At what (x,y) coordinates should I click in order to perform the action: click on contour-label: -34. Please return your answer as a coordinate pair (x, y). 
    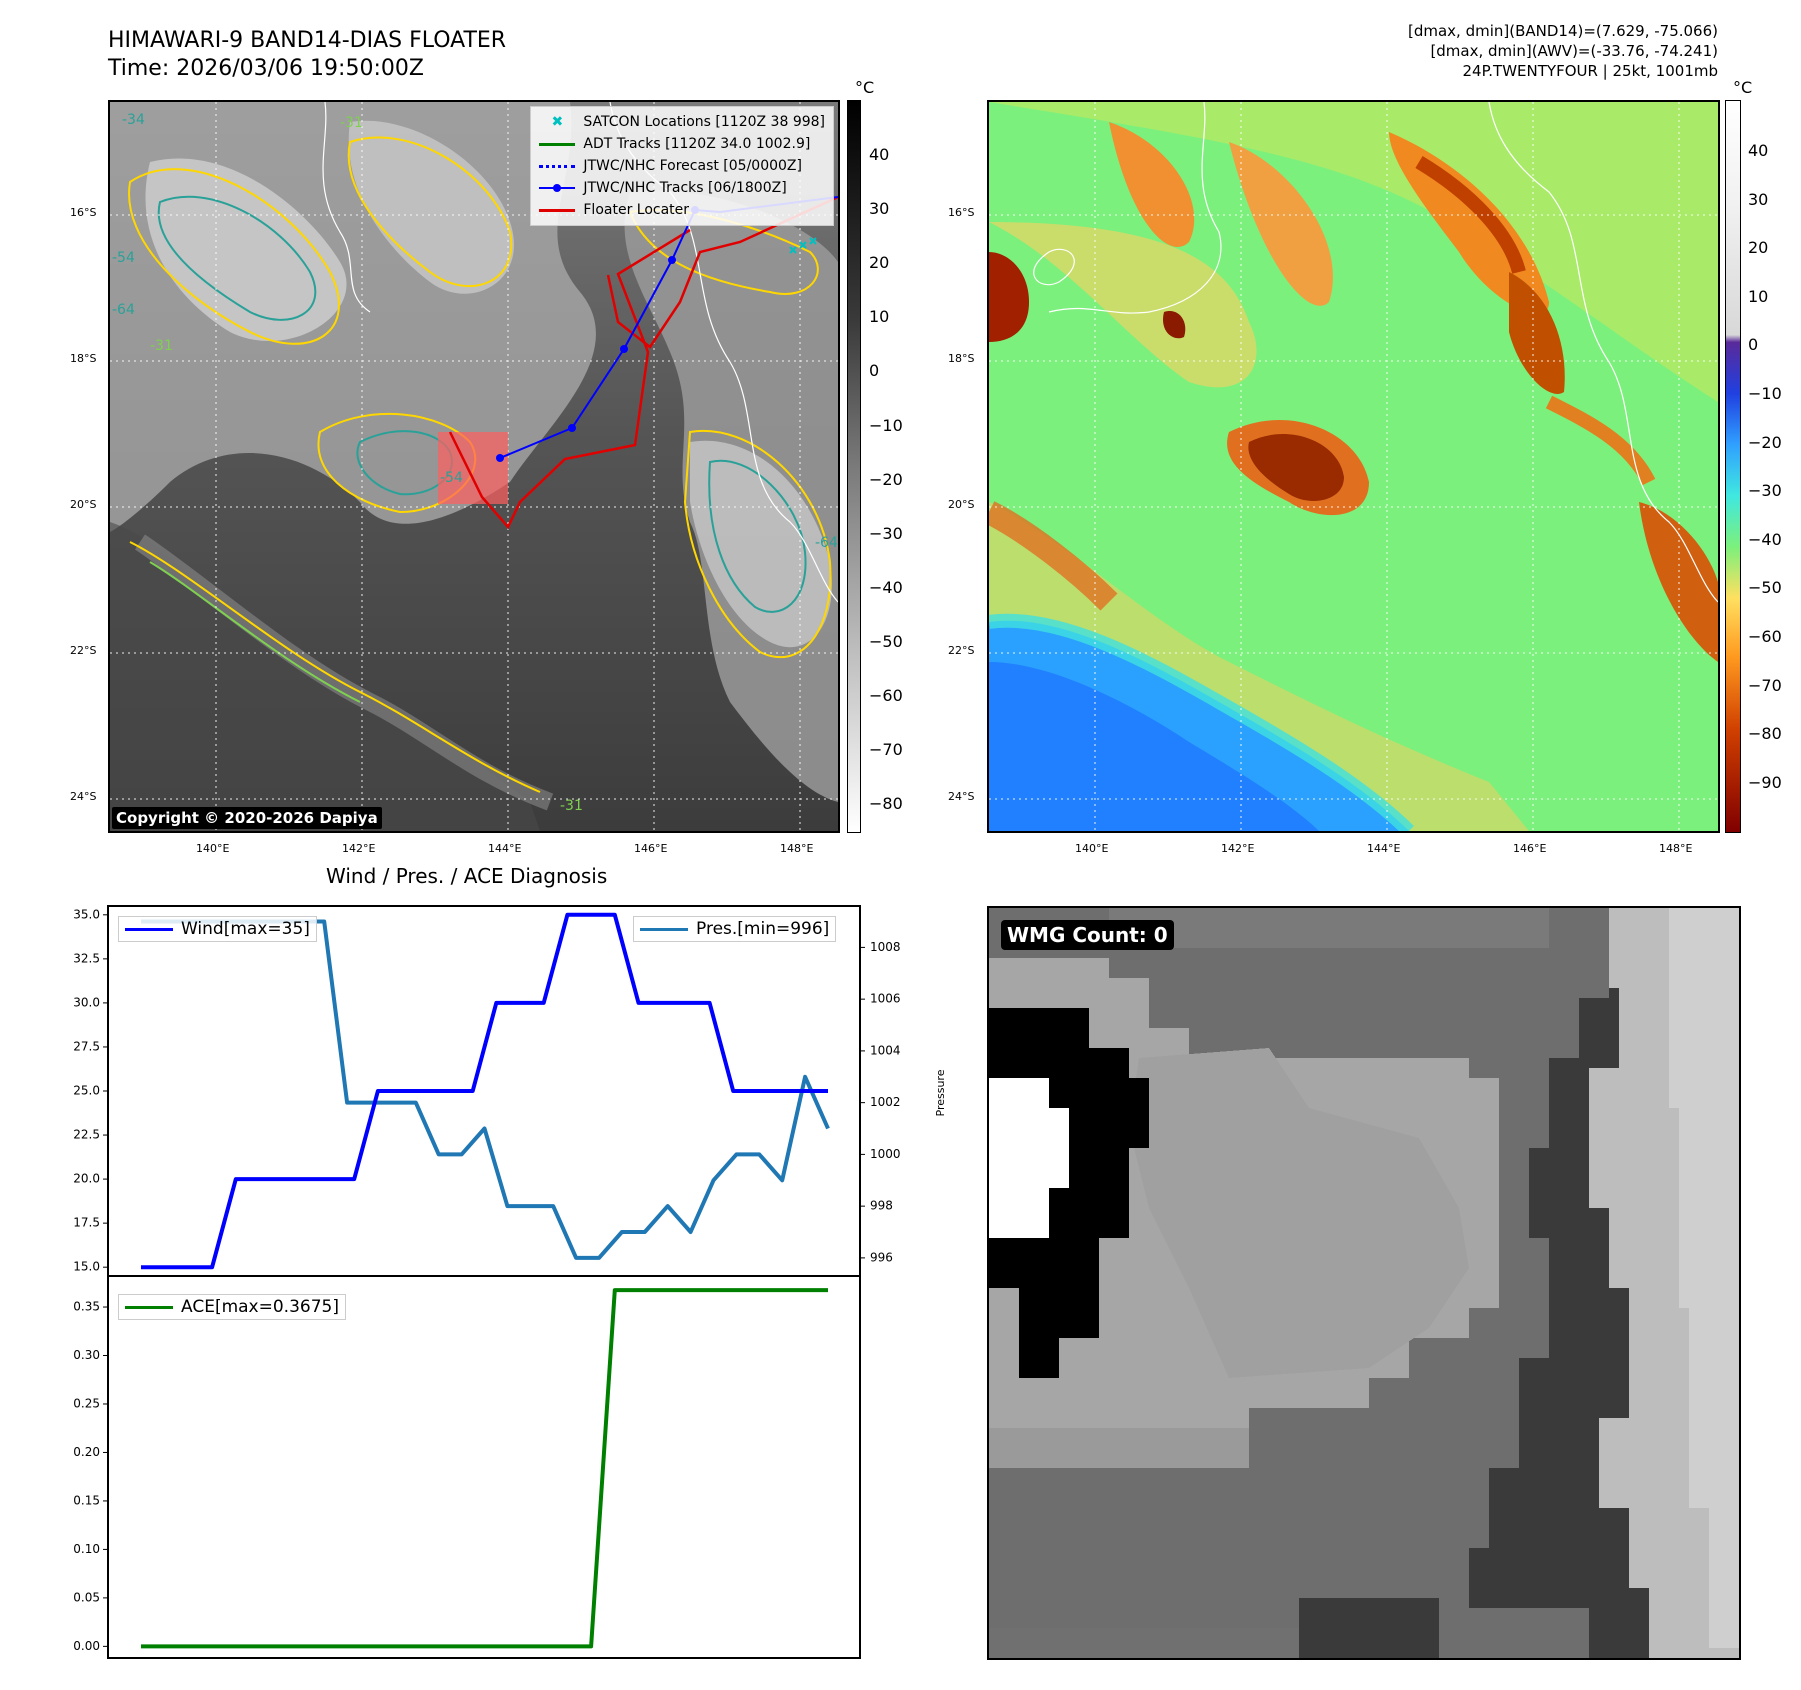
    Looking at the image, I should click on (133, 120).